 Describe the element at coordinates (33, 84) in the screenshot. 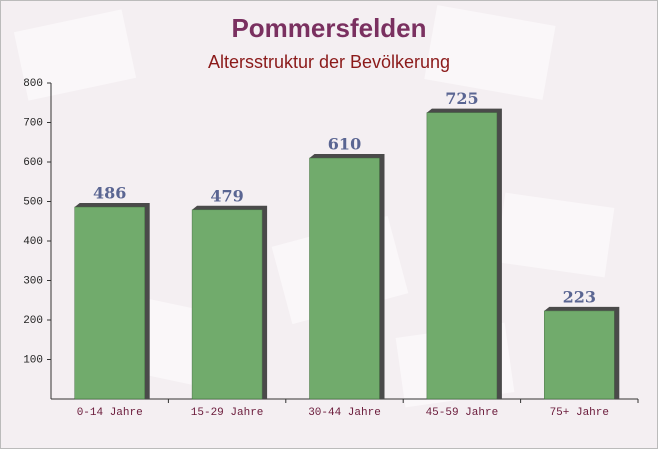

I see `y-tick-label: 800` at that location.